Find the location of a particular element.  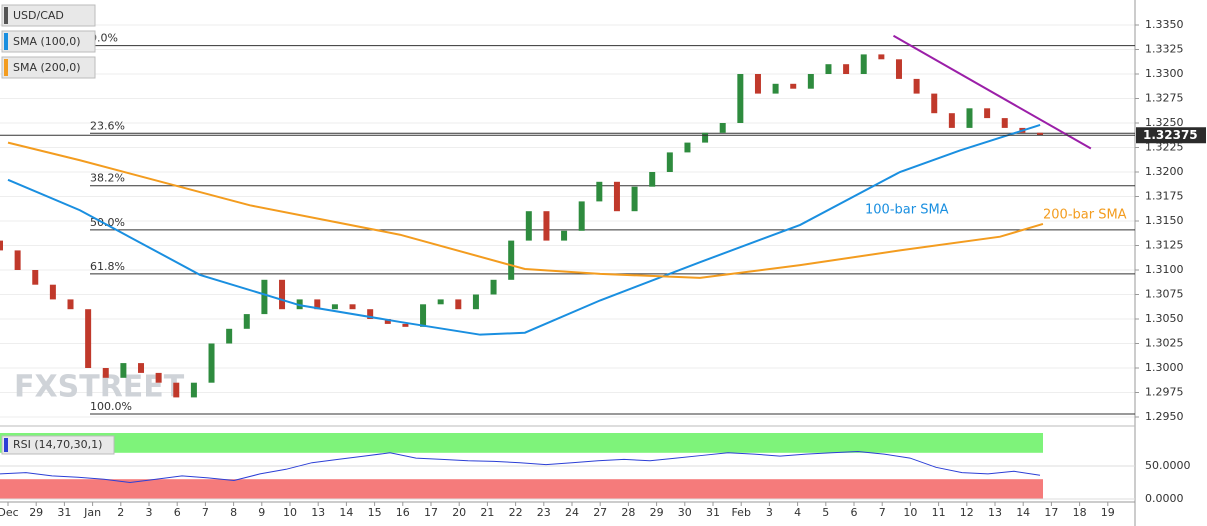

legend-label: RSI (14,70,30,1) is located at coordinates (57, 444).